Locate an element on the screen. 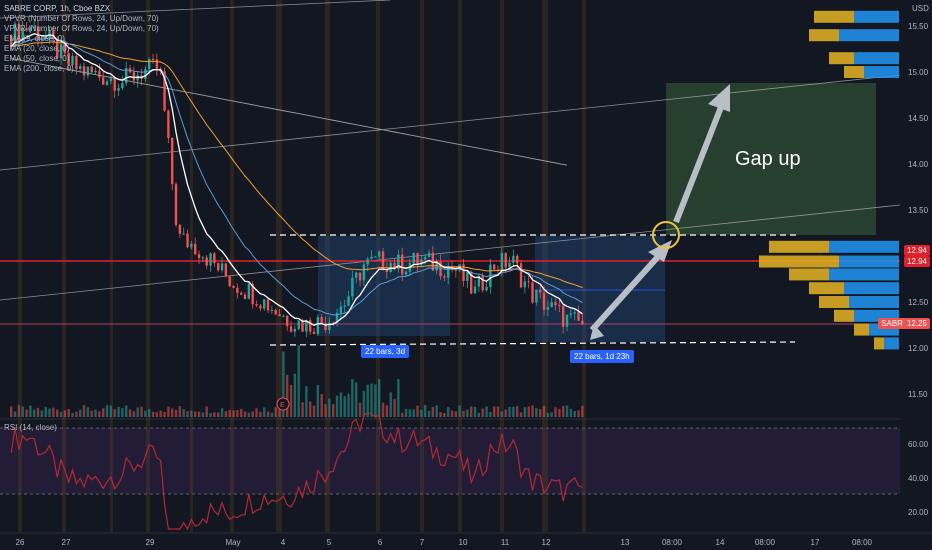 This screenshot has height=550, width=932. highlight-circle is located at coordinates (666, 235).